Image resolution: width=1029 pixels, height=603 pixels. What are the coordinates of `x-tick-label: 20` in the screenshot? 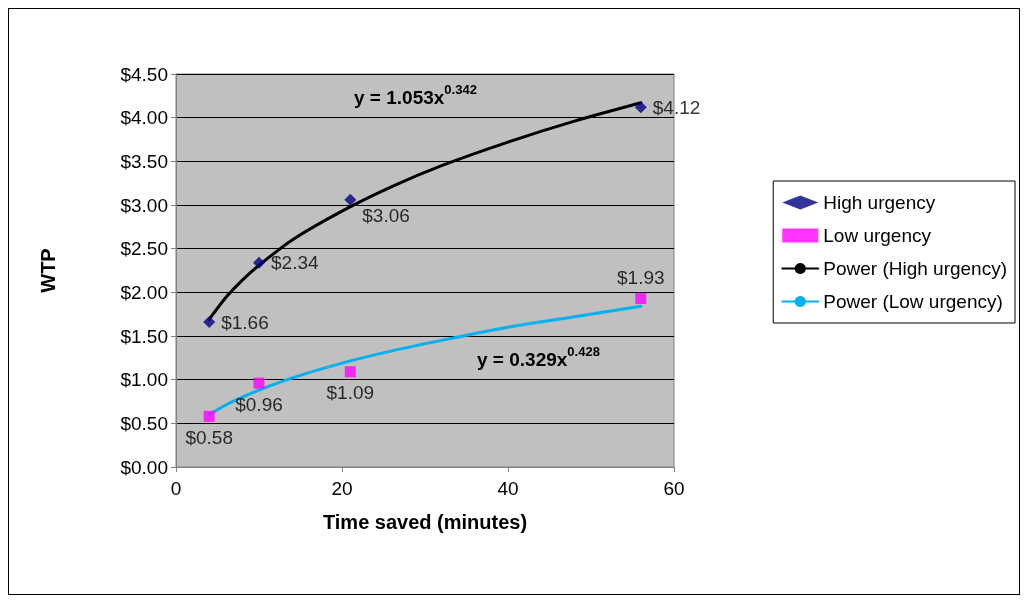 It's located at (342, 488).